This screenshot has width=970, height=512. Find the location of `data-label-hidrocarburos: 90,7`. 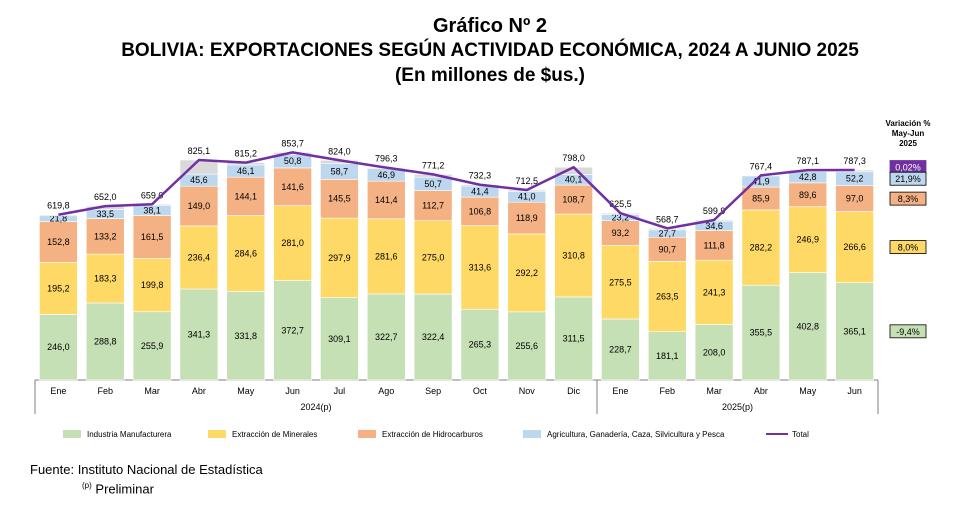

data-label-hidrocarburos: 90,7 is located at coordinates (667, 249).